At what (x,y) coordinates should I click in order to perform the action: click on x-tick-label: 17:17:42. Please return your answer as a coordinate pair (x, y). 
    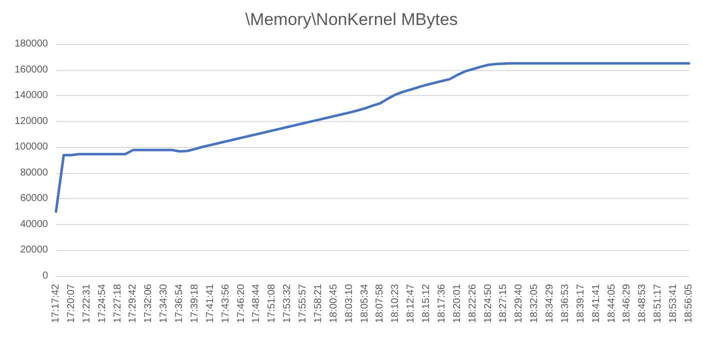
    Looking at the image, I should click on (56, 303).